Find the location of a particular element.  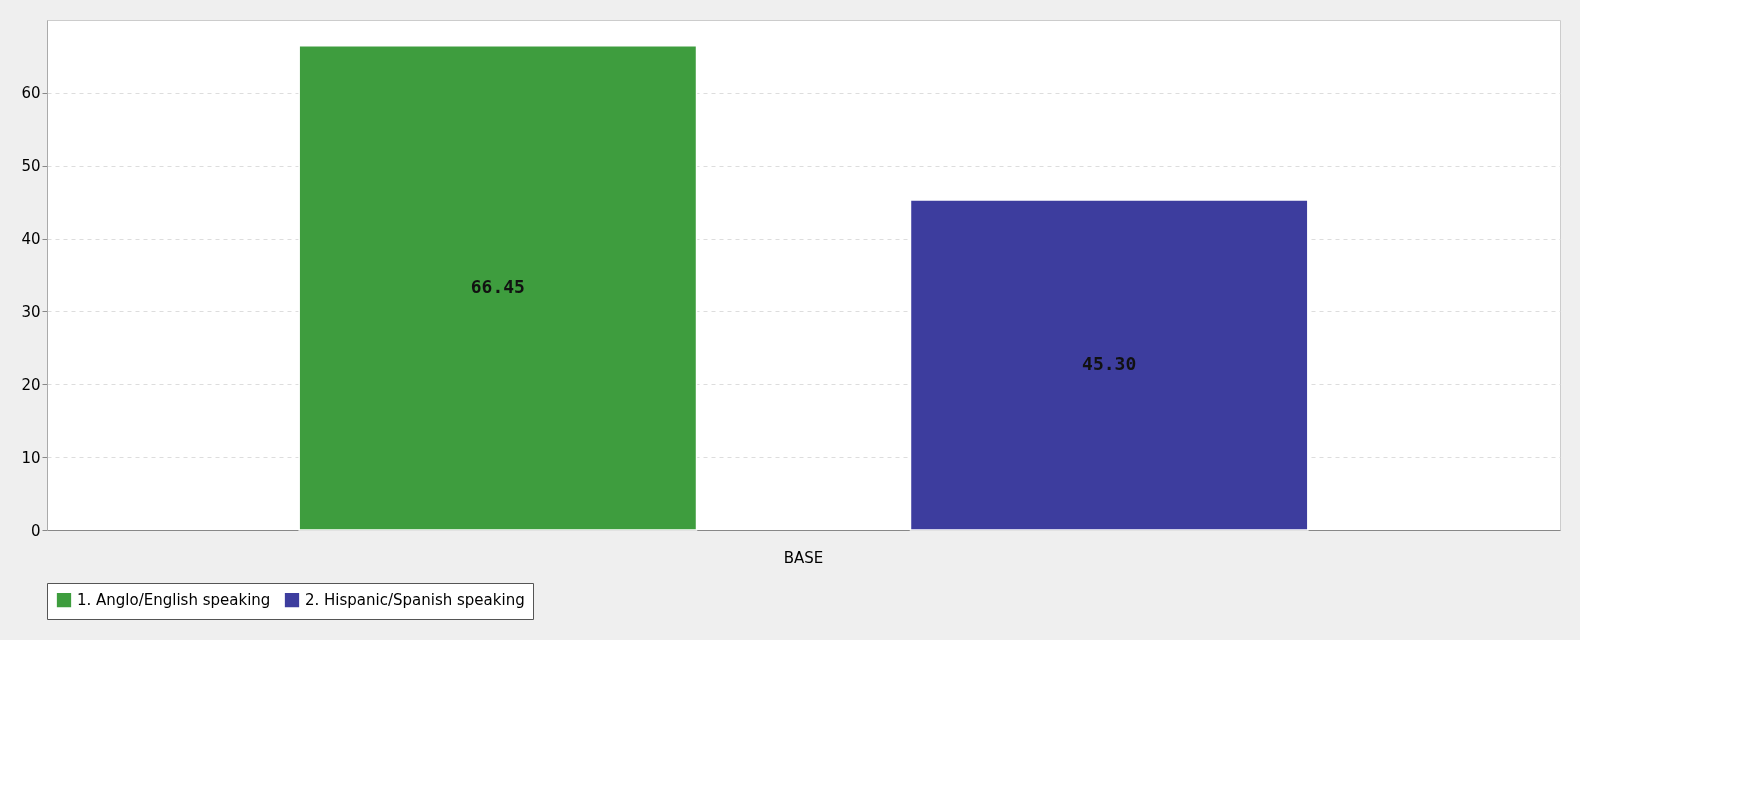

y-tick-label: 10 is located at coordinates (31, 457).